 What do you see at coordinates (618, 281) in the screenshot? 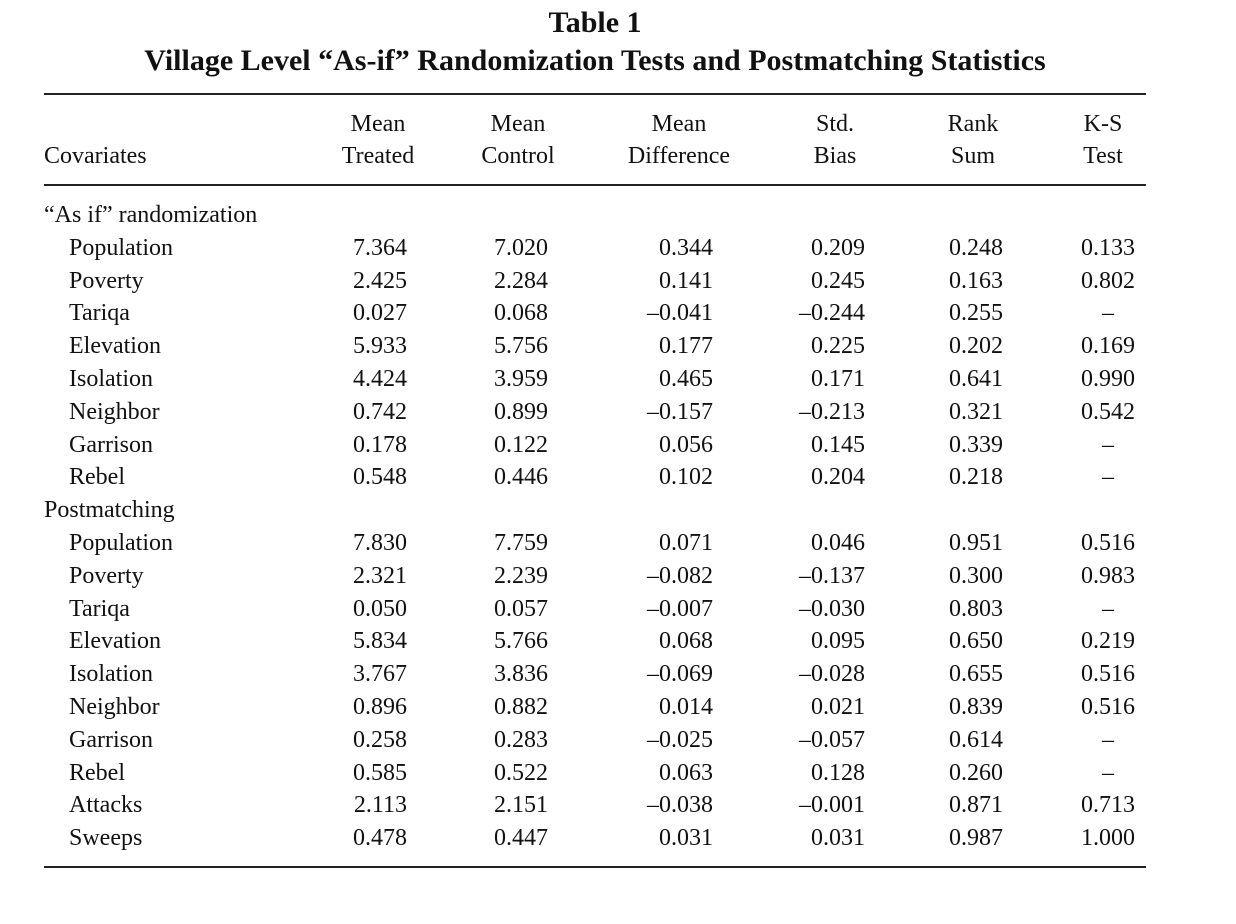
I see `table-row: Poverty 2.425 2.284 0.141 0.245 0.163 0.802` at bounding box center [618, 281].